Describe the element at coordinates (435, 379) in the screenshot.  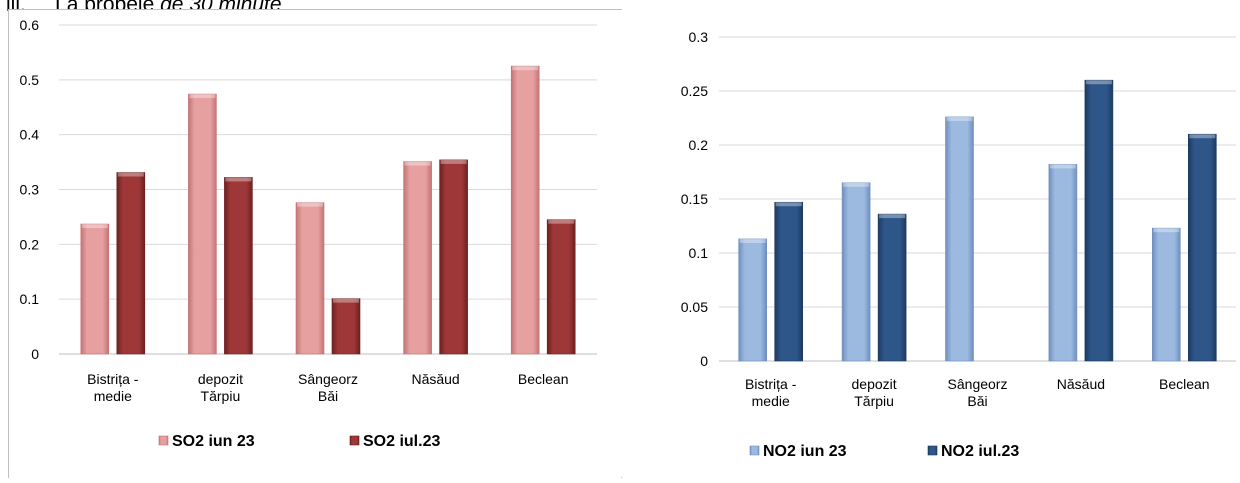
I see `so2-x-tick-label: Năsăud` at that location.